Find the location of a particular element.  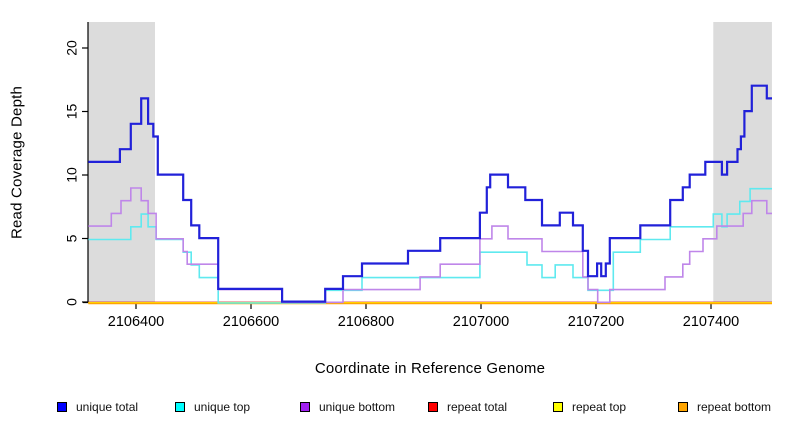

x-tick-label: 2106600 is located at coordinates (251, 322).